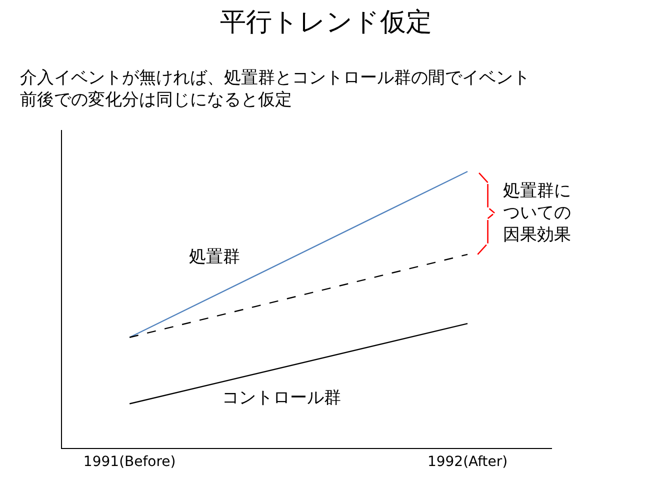 Image resolution: width=652 pixels, height=488 pixels. I want to click on series-label: コントロール群, so click(281, 398).